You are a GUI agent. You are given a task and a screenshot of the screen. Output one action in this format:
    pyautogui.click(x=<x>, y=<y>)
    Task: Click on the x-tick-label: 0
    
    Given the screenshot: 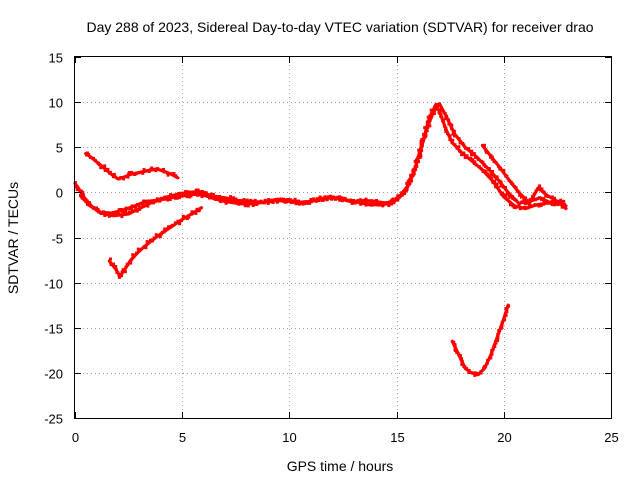 What is the action you would take?
    pyautogui.click(x=75, y=437)
    